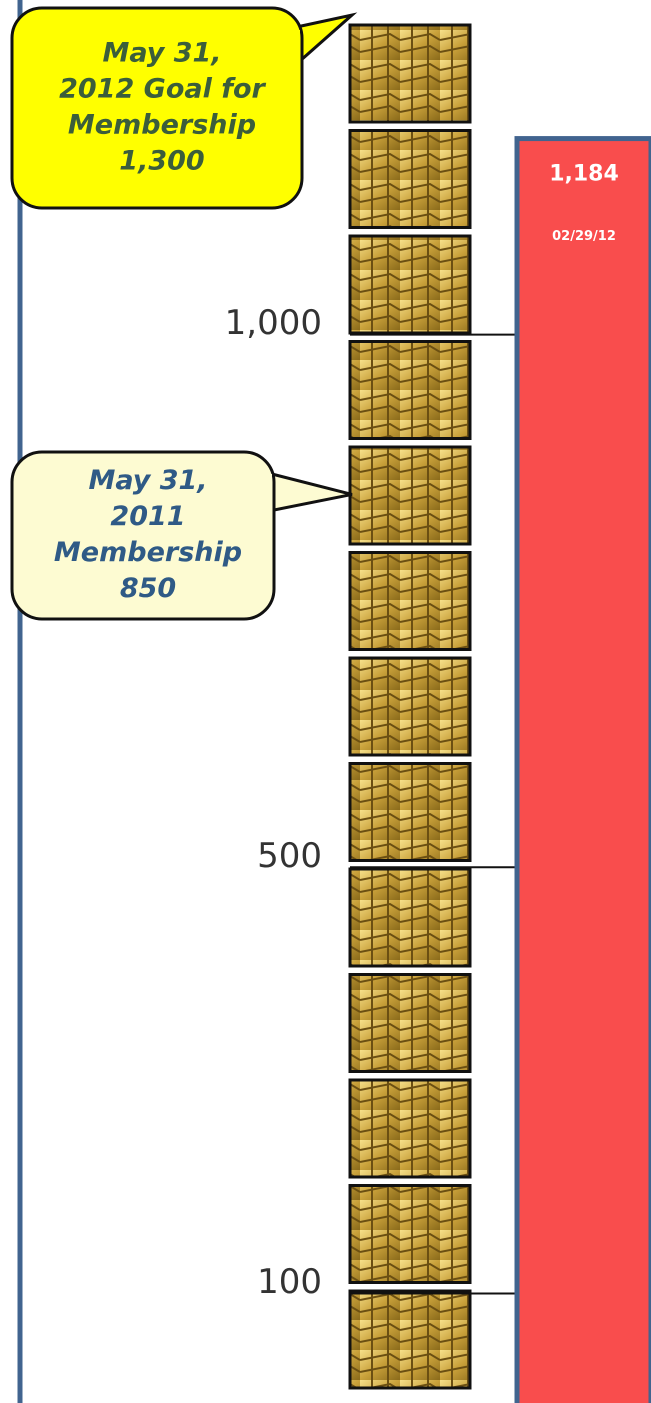 This screenshot has height=1403, width=651. Describe the element at coordinates (147, 516) in the screenshot. I see `callout-text: 2011` at that location.